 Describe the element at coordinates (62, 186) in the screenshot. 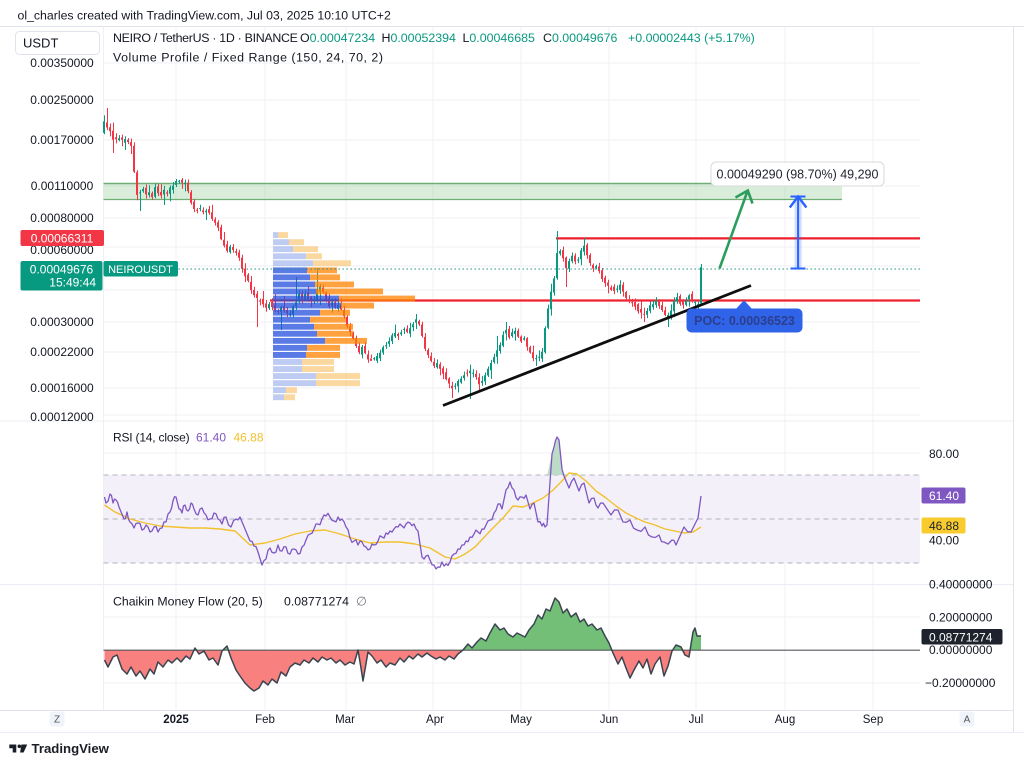

I see `svg-text: 0.00110000` at that location.